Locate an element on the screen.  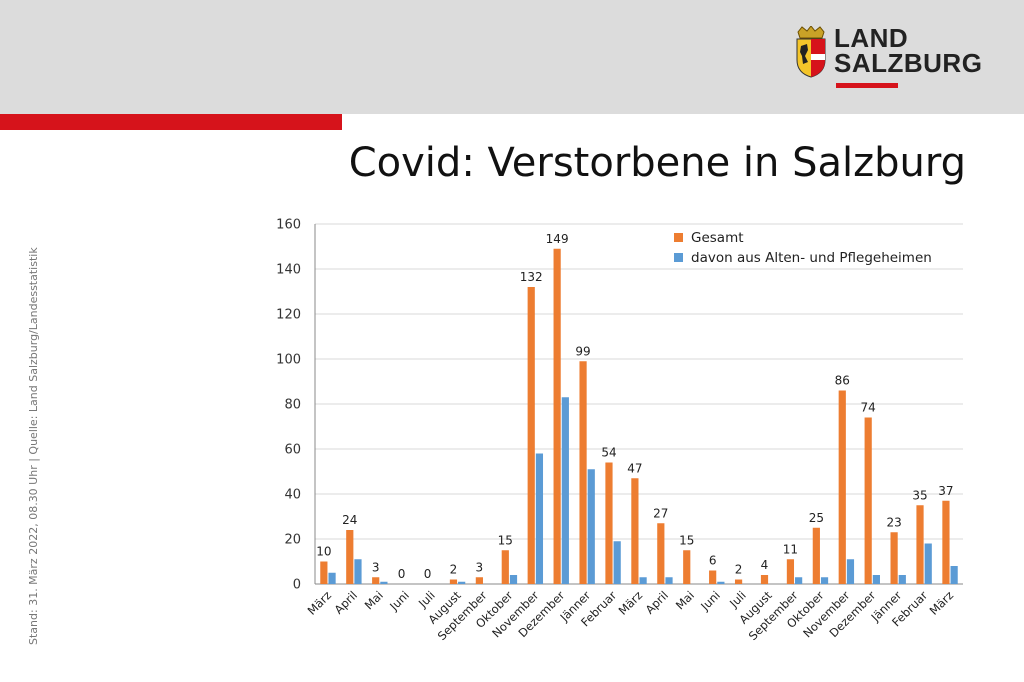
data-label-gesamt: 11 is located at coordinates (790, 549).